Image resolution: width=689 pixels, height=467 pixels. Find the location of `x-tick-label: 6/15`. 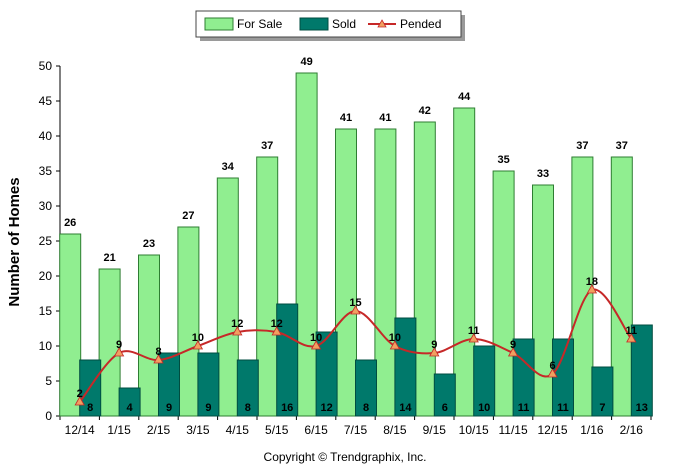

x-tick-label: 6/15 is located at coordinates (316, 430).